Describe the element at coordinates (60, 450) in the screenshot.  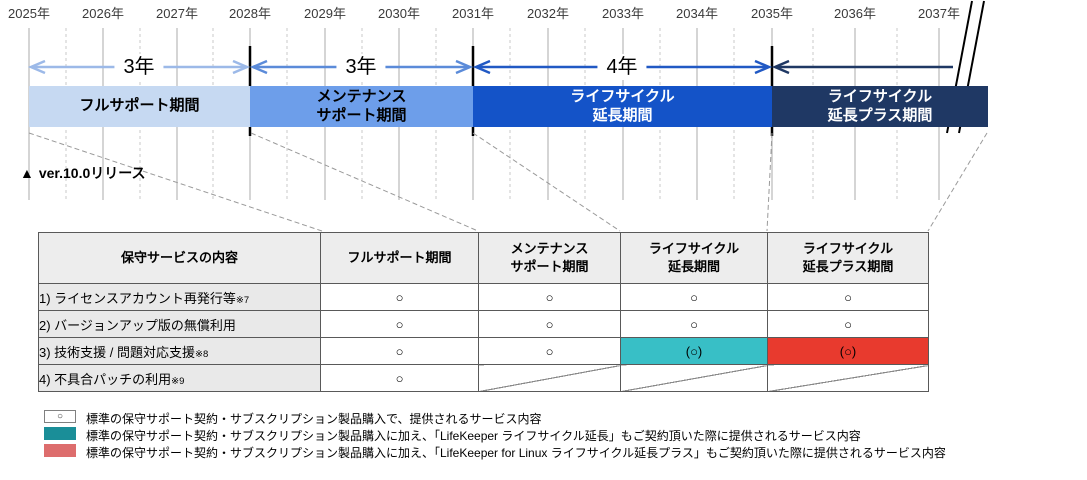
I see `legend-swatch-lifecycle-extension-plus` at that location.